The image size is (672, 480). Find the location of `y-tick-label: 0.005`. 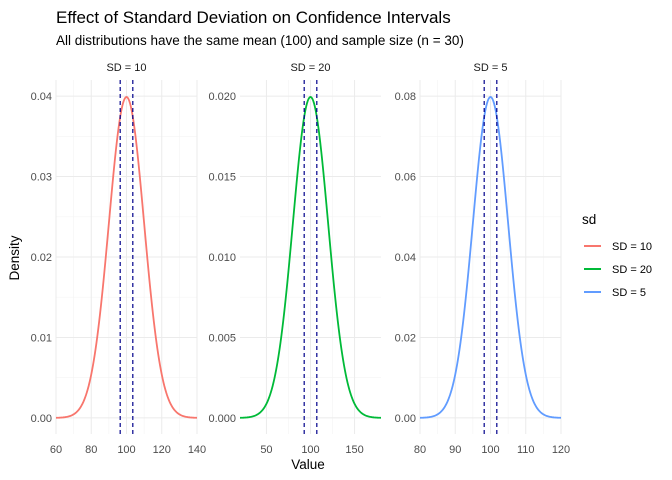

y-tick-label: 0.005 is located at coordinates (222, 338).